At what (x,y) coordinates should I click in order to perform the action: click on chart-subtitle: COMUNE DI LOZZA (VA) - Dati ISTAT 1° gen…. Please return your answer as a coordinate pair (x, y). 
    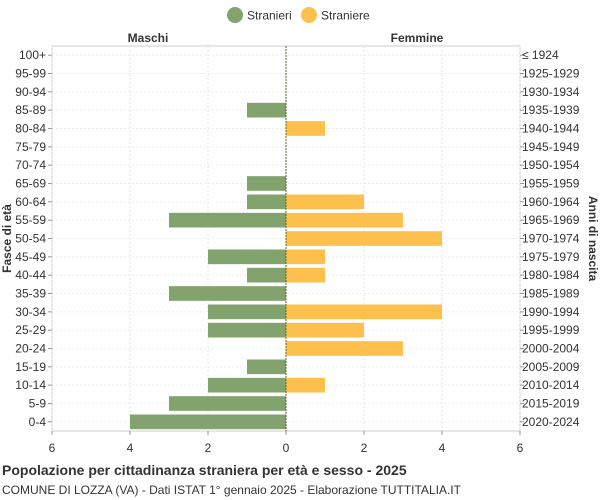
    Looking at the image, I should click on (231, 490).